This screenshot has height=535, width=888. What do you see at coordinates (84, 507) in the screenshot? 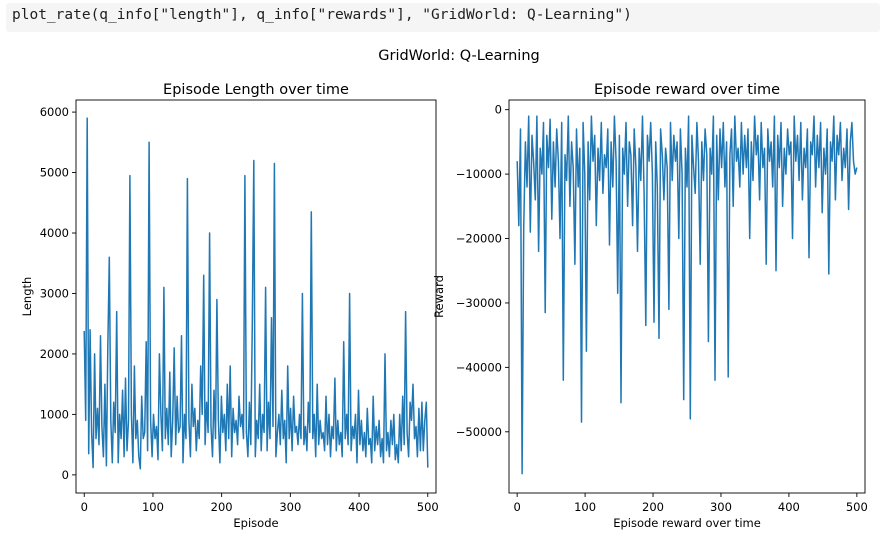
I see `chart-1-xtick-label: 0` at bounding box center [84, 507].